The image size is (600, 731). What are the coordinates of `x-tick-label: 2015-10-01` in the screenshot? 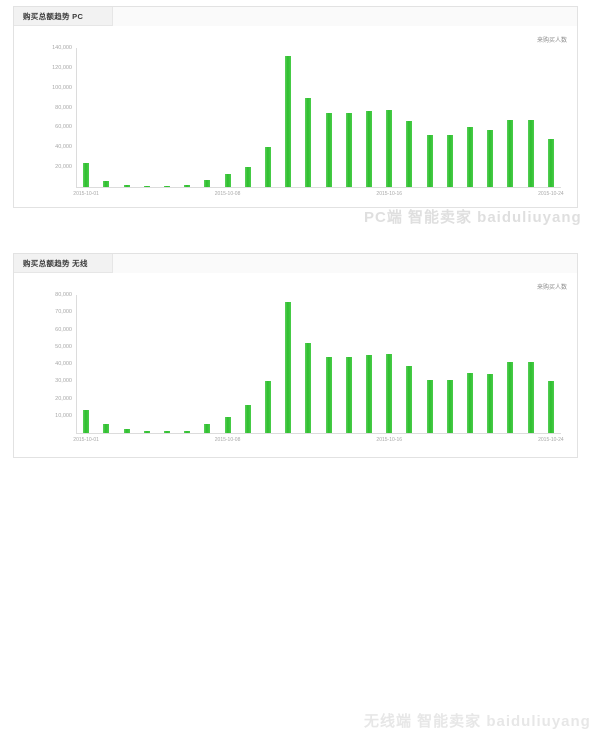 It's located at (86, 440).